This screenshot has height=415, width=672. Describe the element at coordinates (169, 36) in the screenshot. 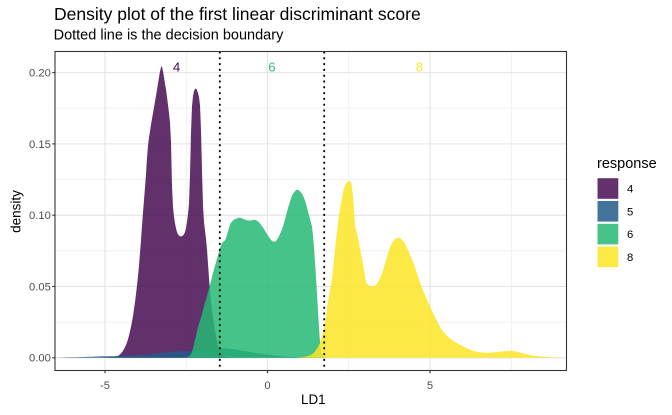

I see `svg-text:Dotted line is the decision bo: Dotted line is the decision boundary` at that location.